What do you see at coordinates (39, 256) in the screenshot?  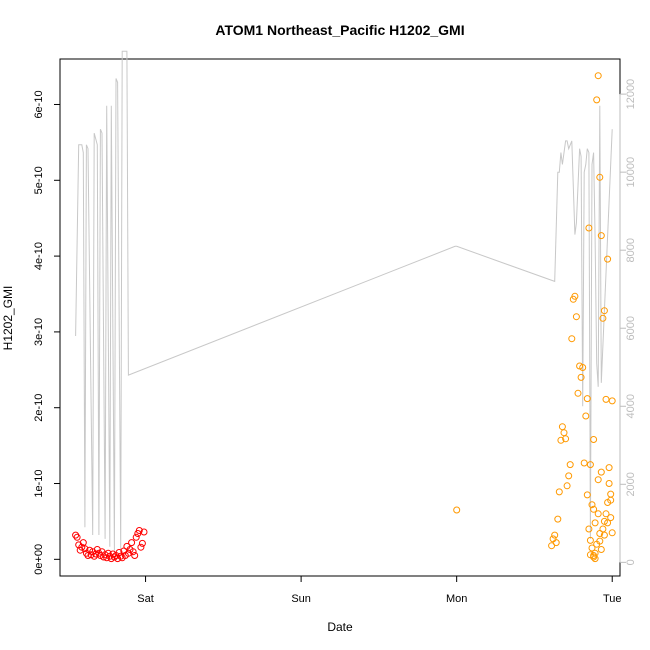 I see `y-tick-label: 4e-10` at bounding box center [39, 256].